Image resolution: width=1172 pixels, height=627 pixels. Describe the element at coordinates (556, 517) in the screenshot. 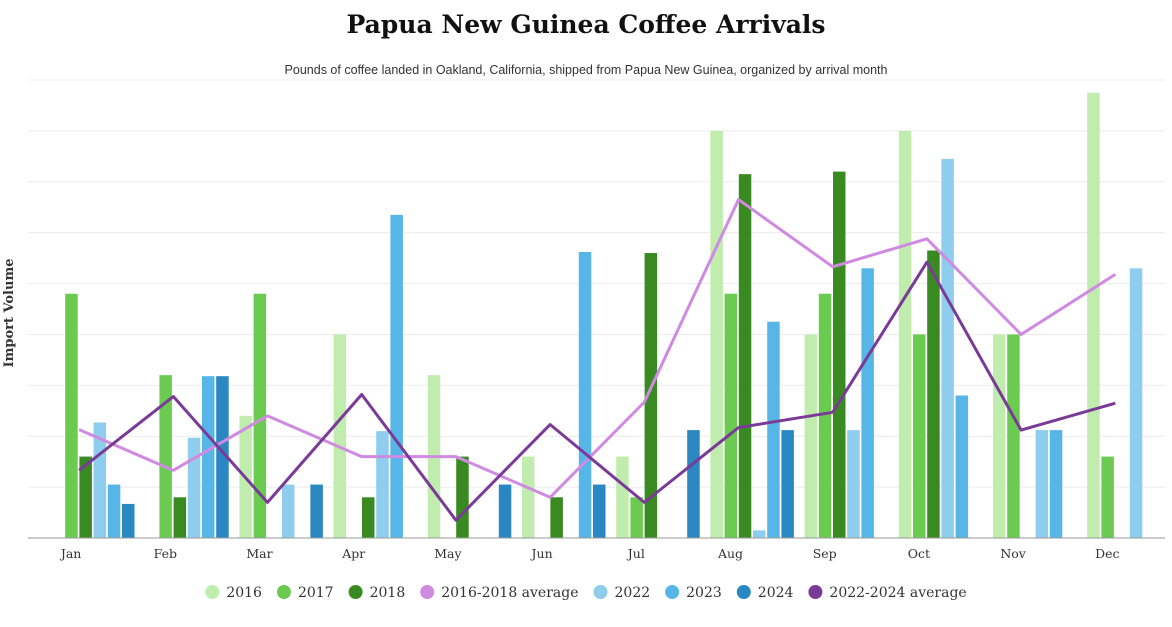

I see `bar-2018-Jun` at that location.